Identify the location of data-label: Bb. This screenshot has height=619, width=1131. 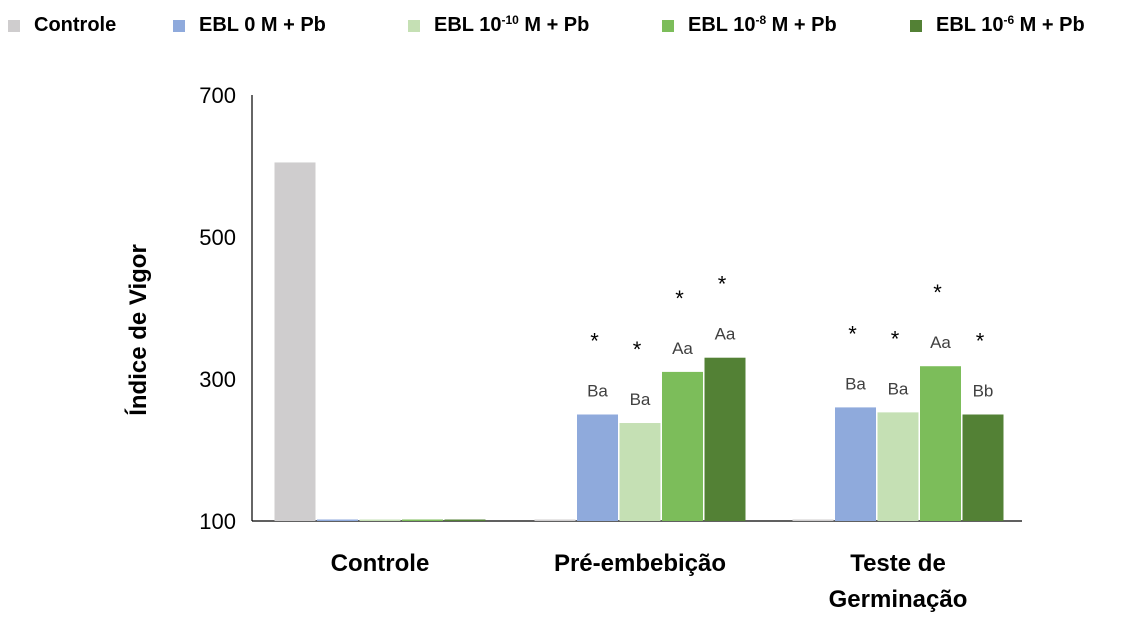
(983, 391).